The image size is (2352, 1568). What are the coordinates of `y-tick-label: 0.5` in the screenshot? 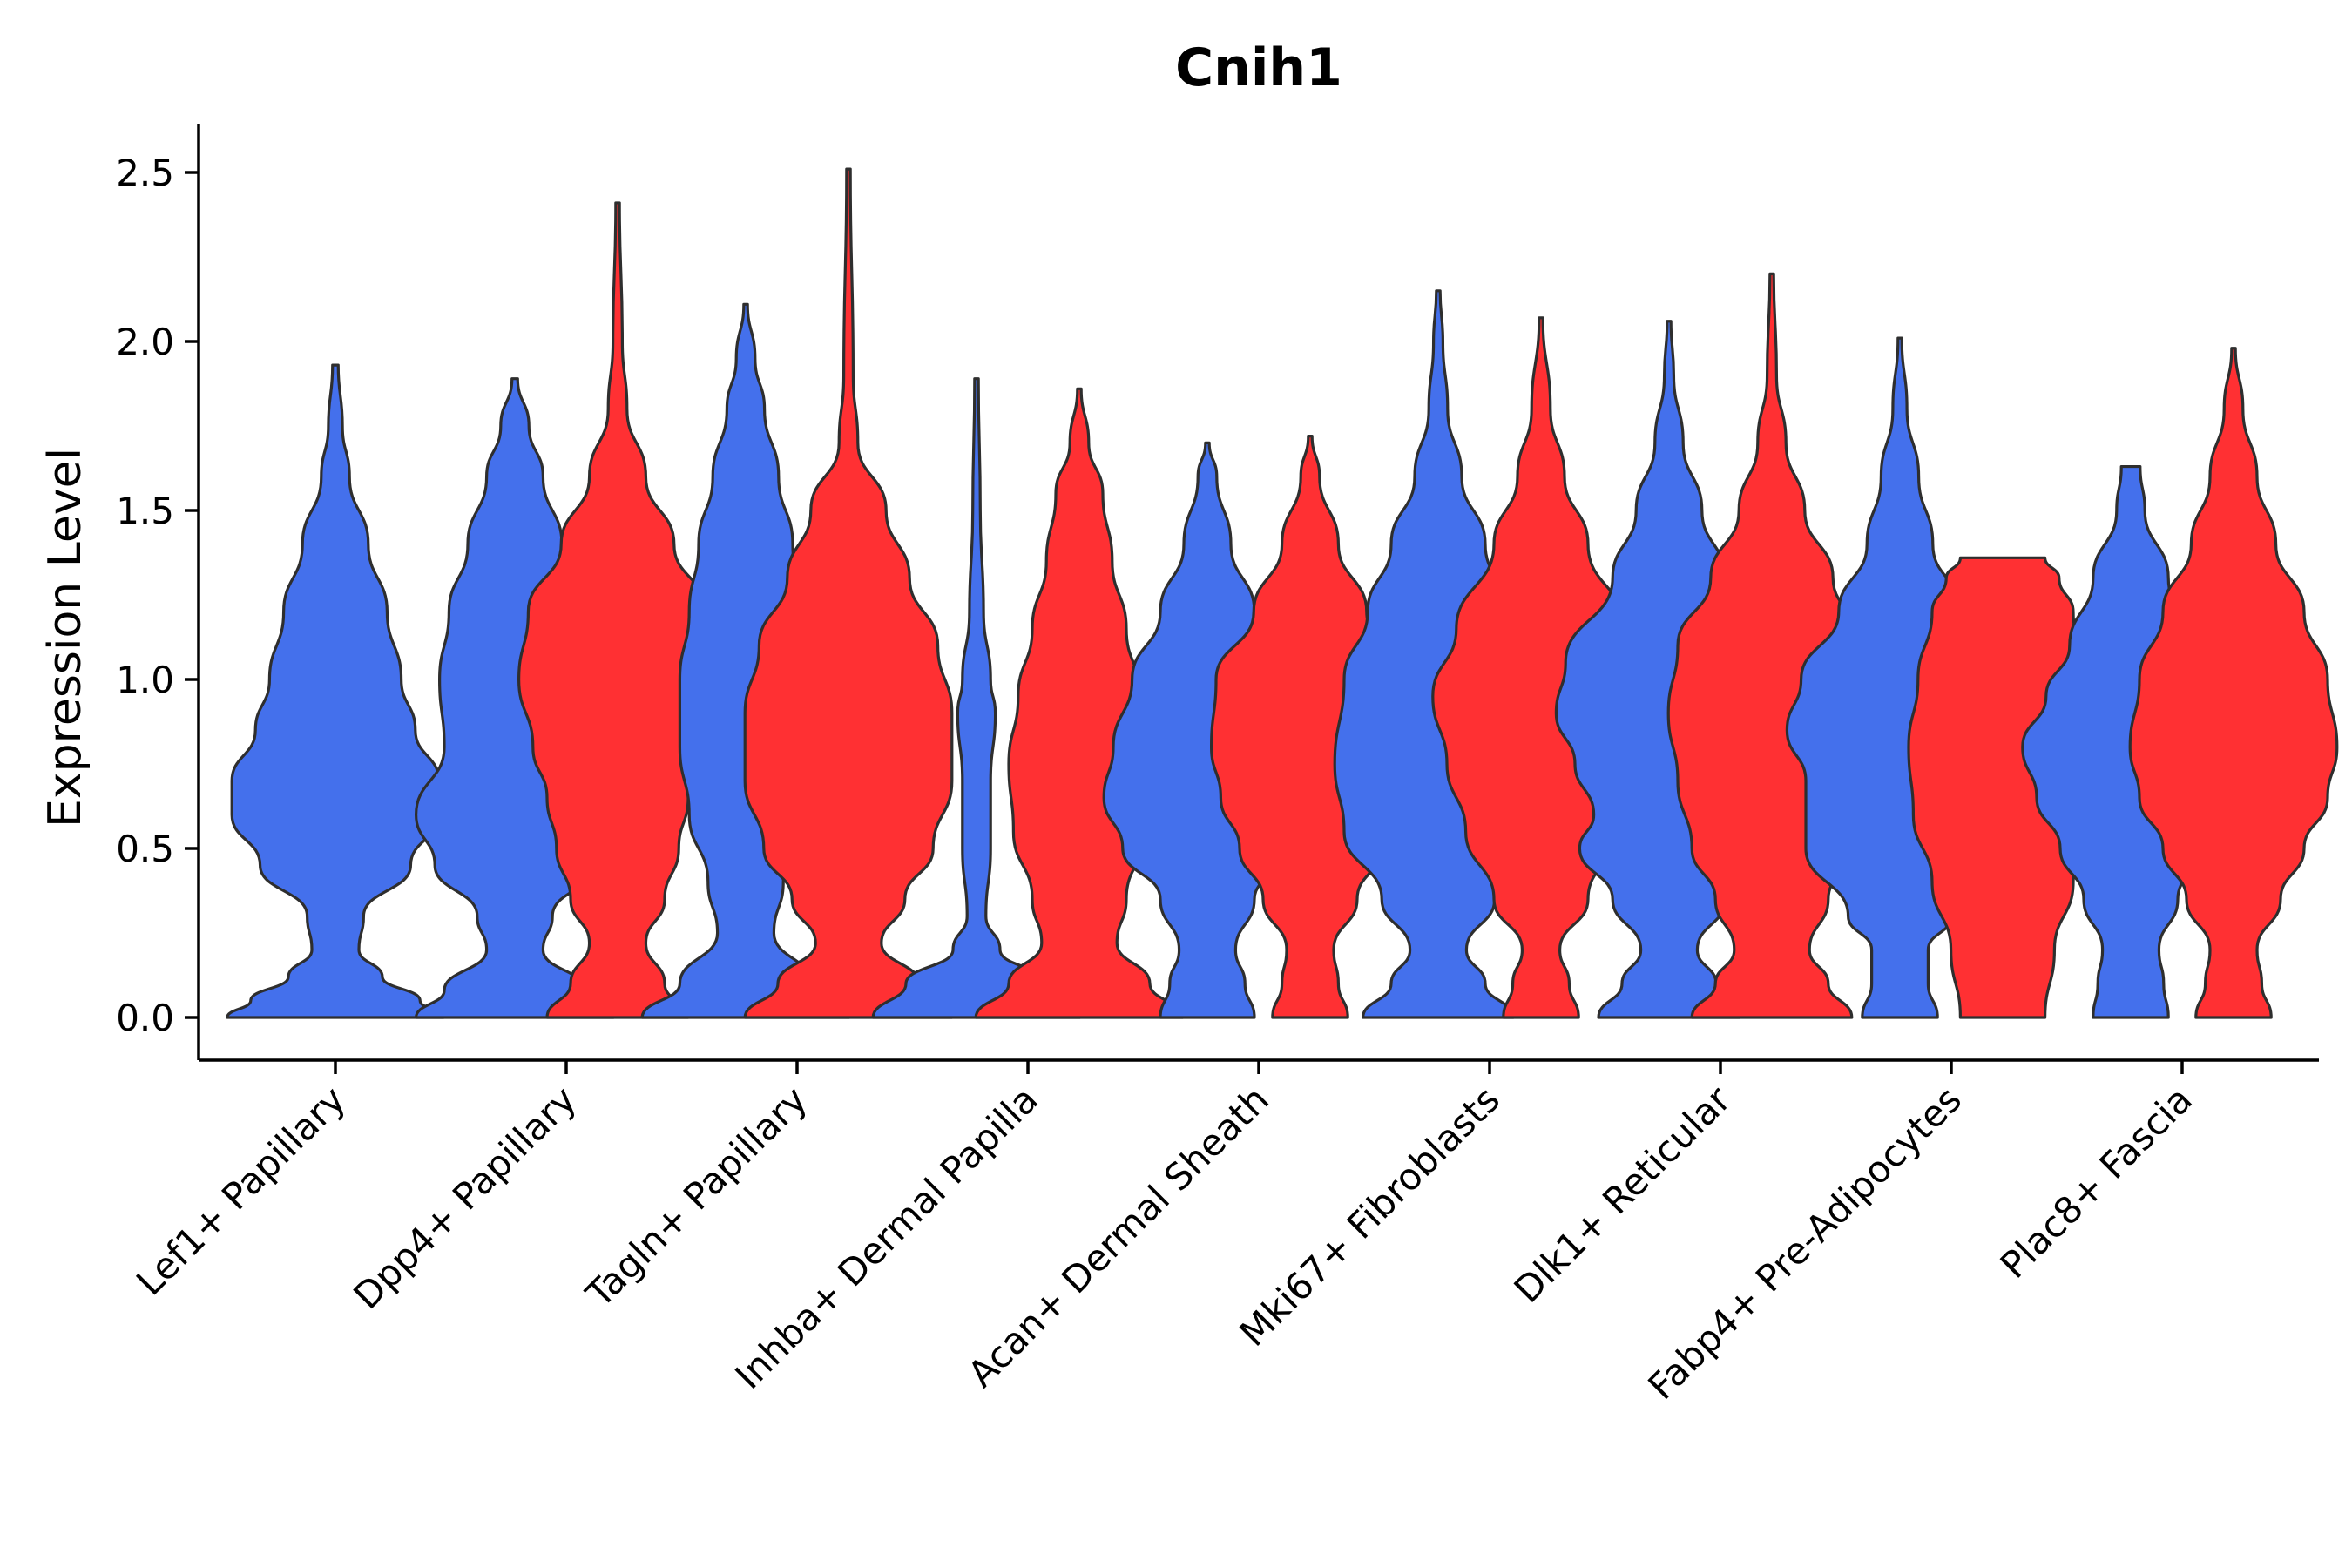 It's located at (145, 849).